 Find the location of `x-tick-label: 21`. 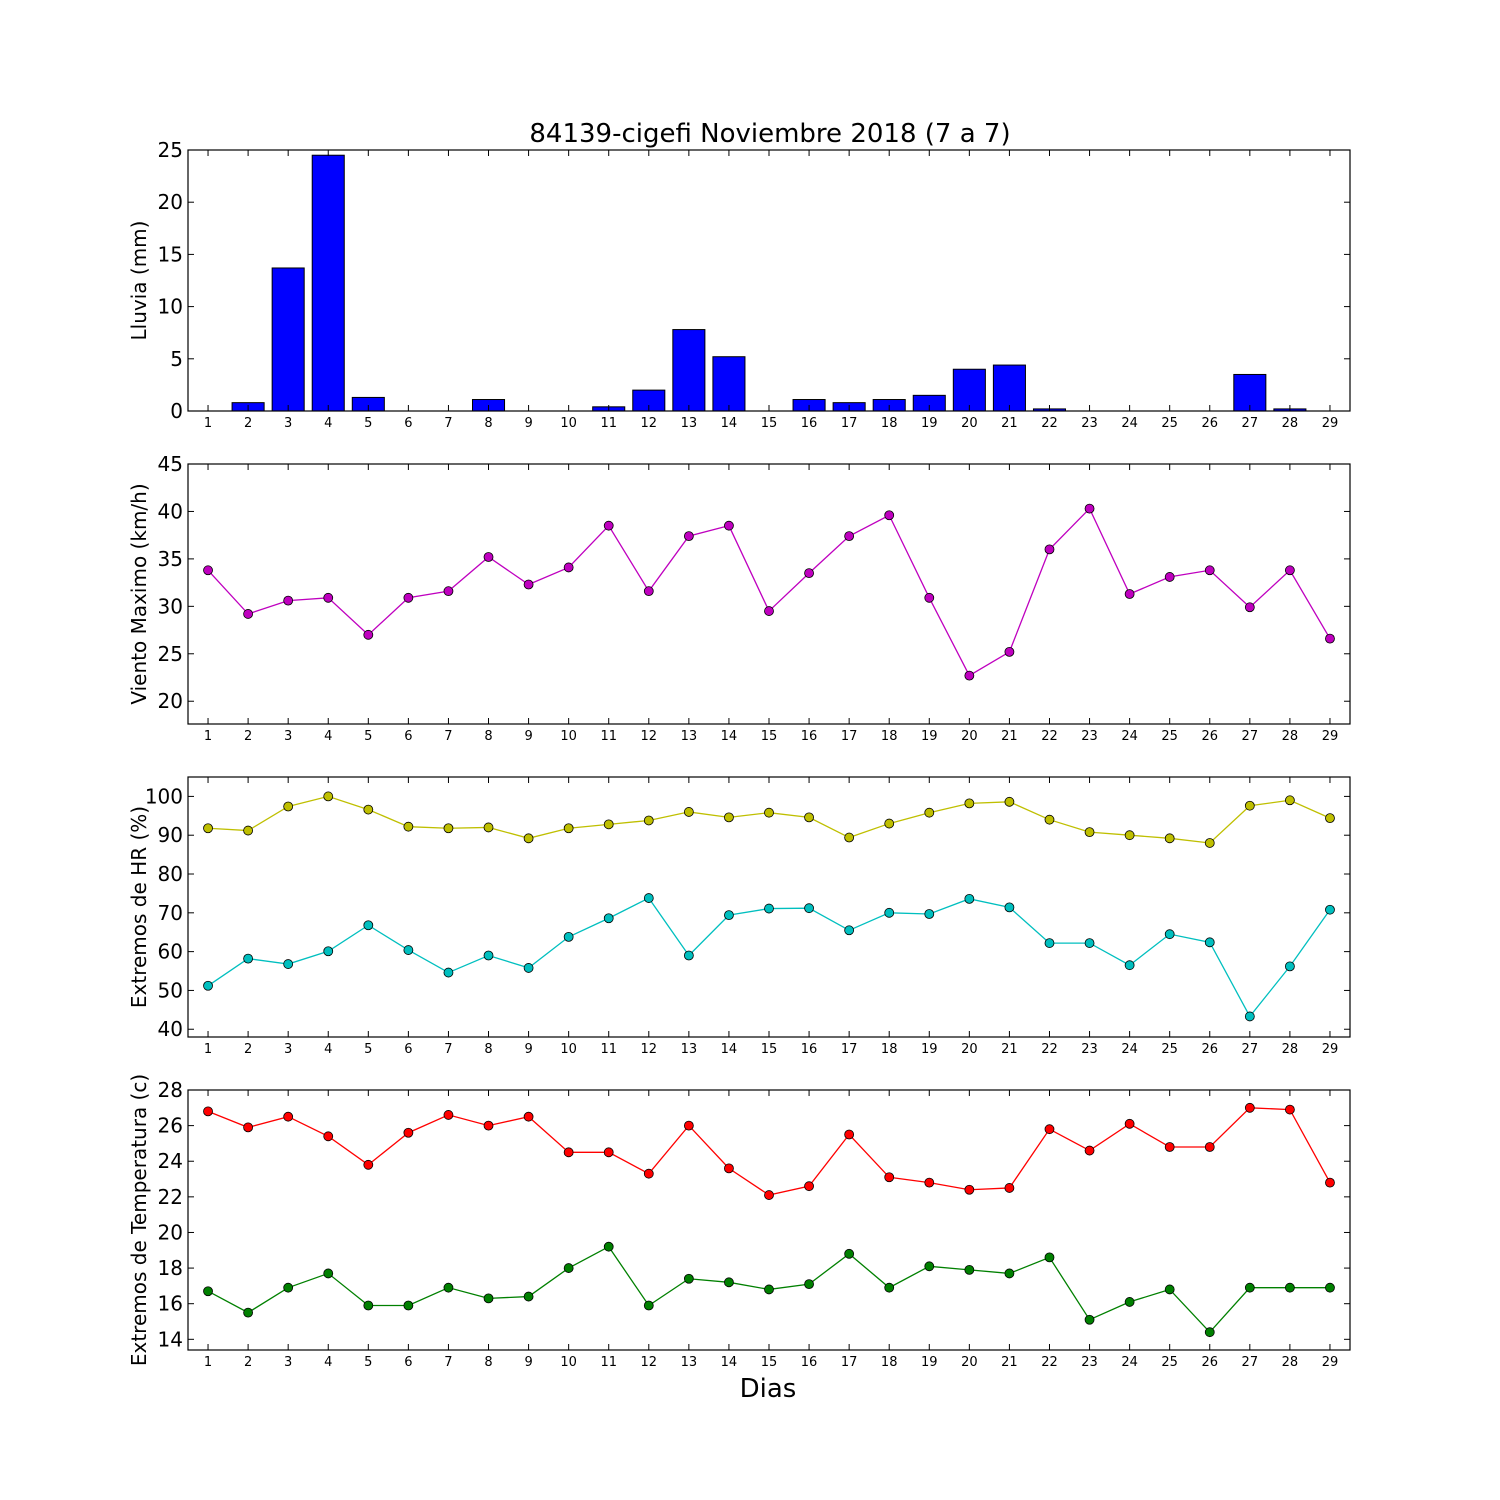

x-tick-label: 21 is located at coordinates (1009, 736).